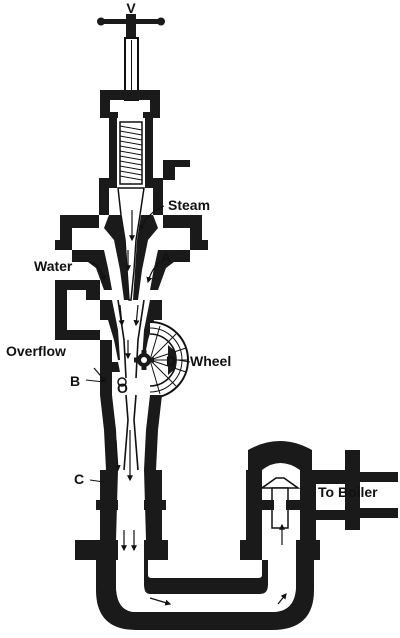 The image size is (400, 638). What do you see at coordinates (210, 361) in the screenshot?
I see `label-wheel: Wheel` at bounding box center [210, 361].